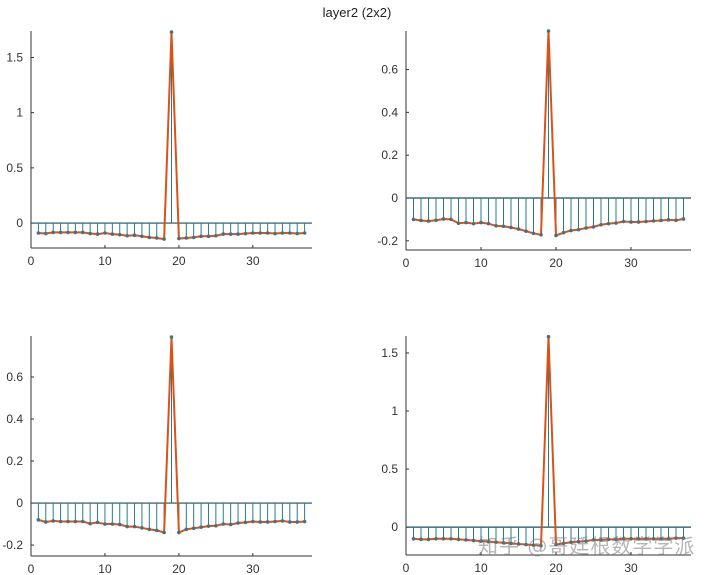 The width and height of the screenshot is (714, 575). Describe the element at coordinates (389, 112) in the screenshot. I see `y-tick-label: 0.4` at that location.